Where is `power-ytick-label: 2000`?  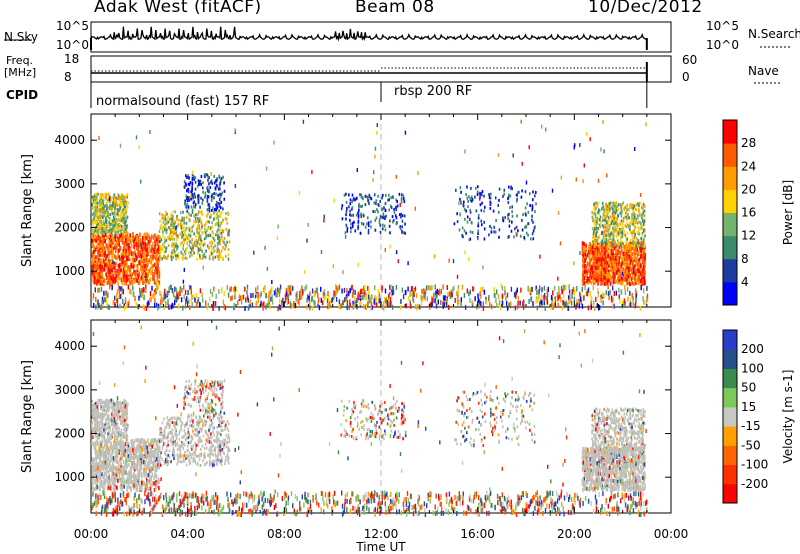 power-ytick-label: 2000 is located at coordinates (69, 228).